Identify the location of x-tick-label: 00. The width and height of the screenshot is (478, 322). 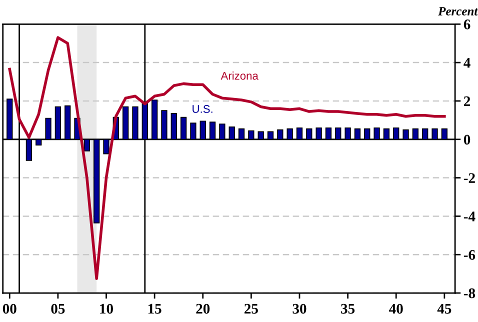
(9, 309).